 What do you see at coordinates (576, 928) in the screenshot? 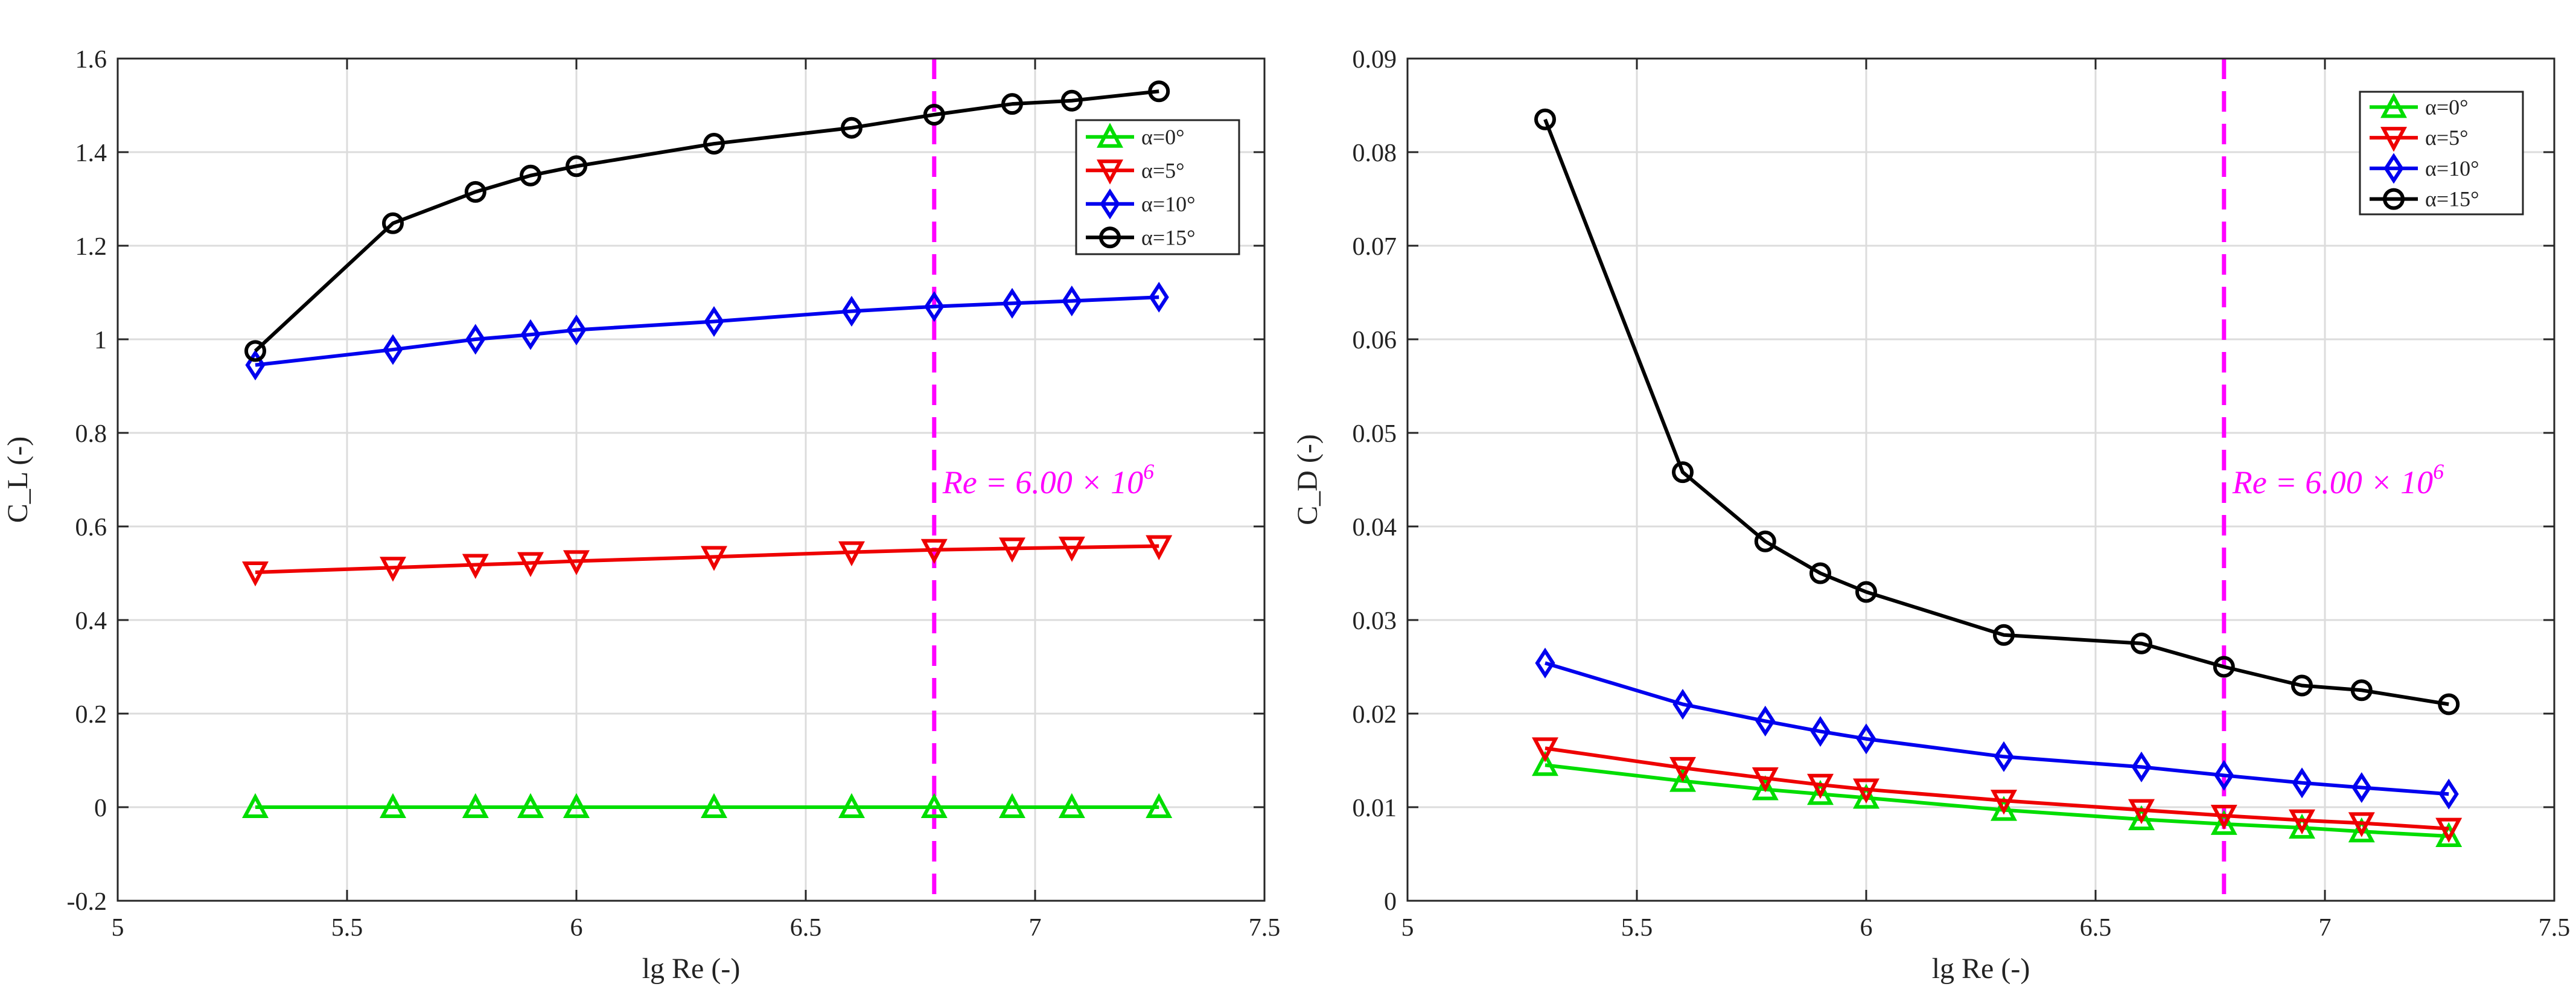
I see `x-tick-label: 6` at bounding box center [576, 928].